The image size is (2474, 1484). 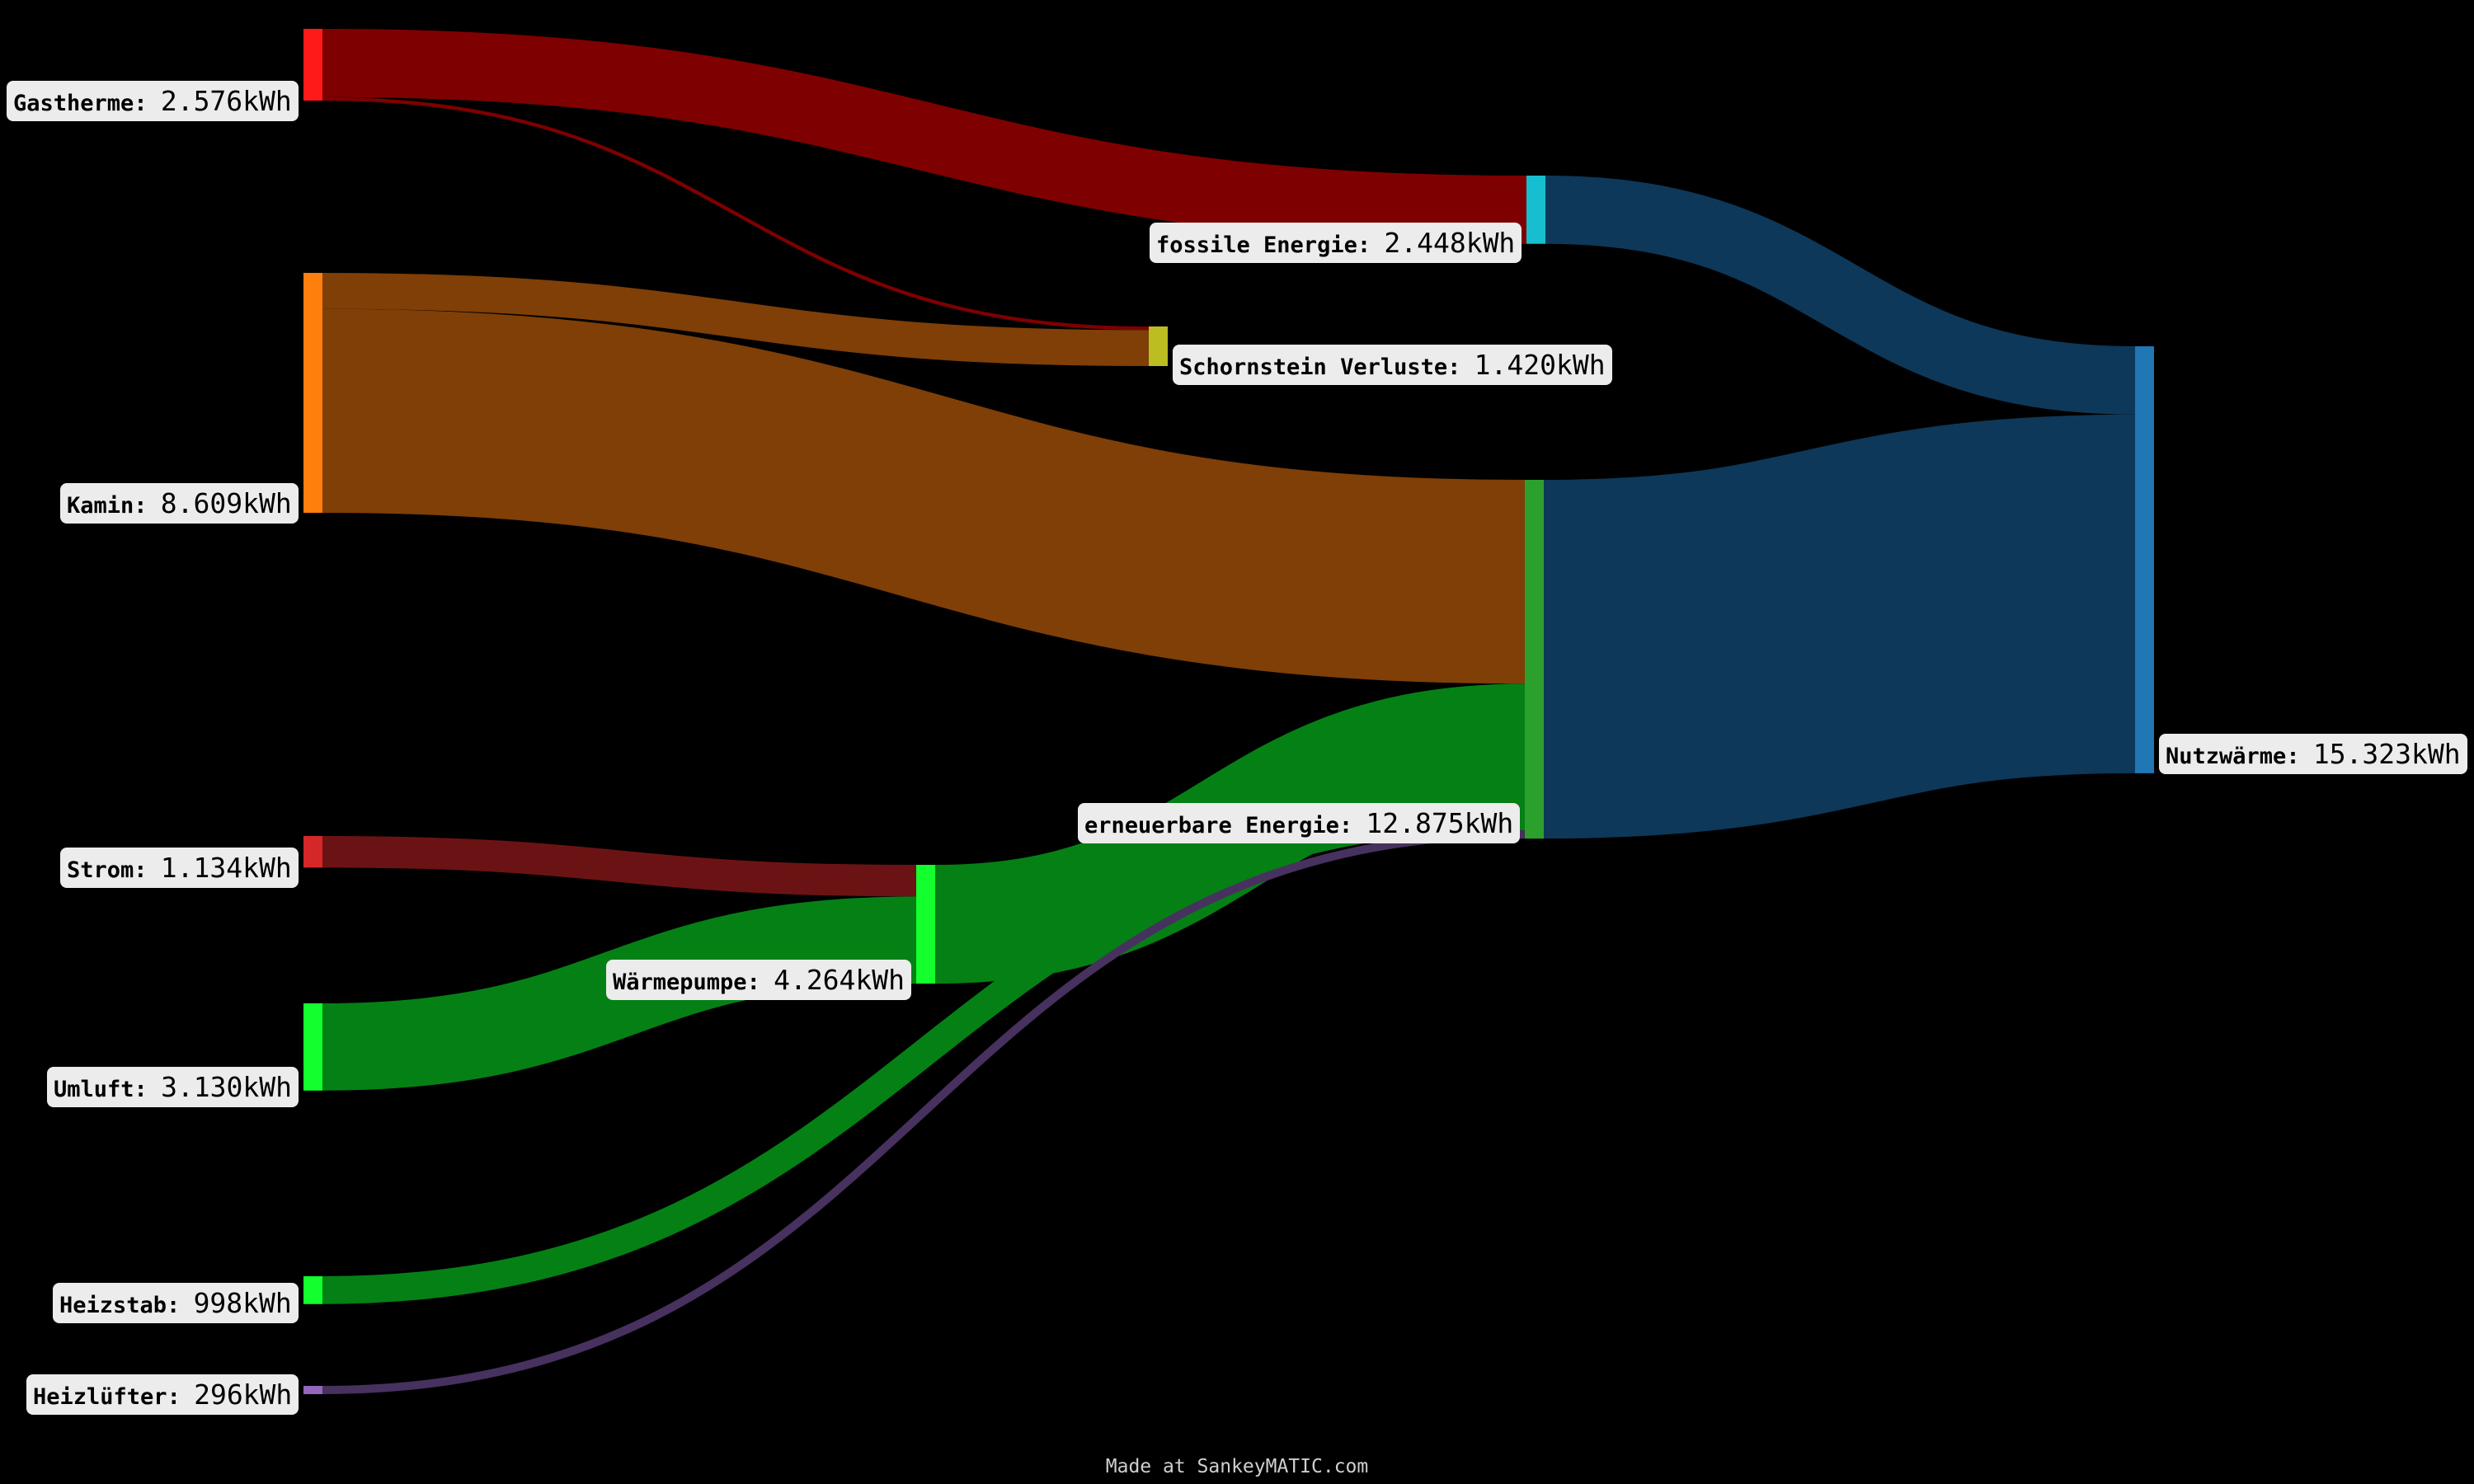 What do you see at coordinates (925, 924) in the screenshot?
I see `node-bar-wp` at bounding box center [925, 924].